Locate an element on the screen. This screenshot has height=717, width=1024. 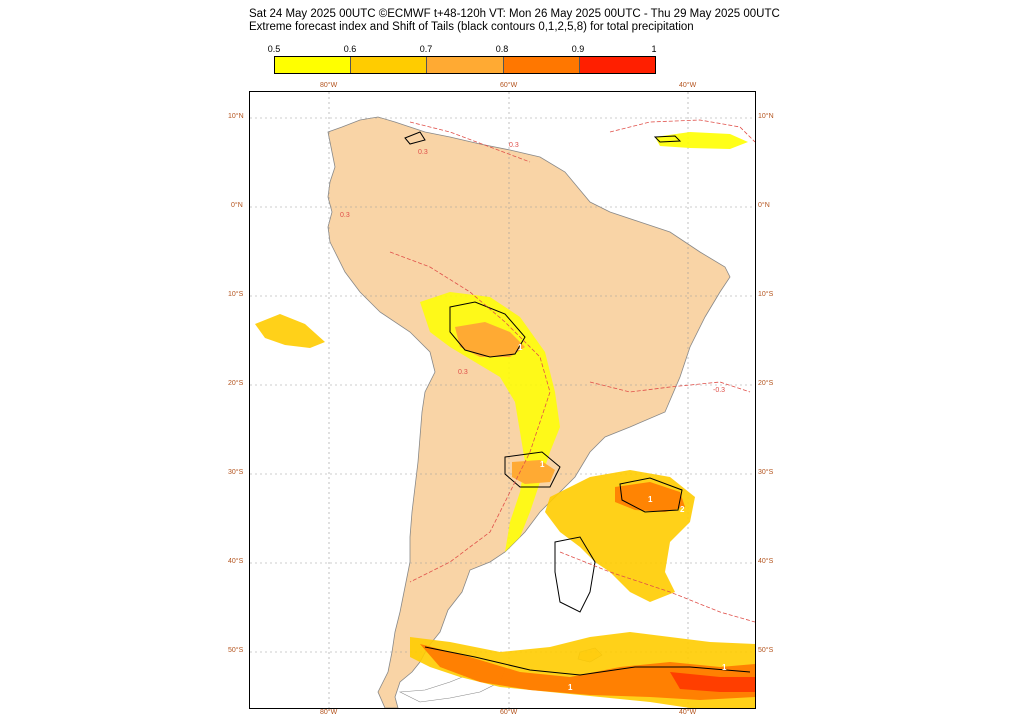
color-legend: 0.5 0.6 0.7 0.8 0.9 1 is located at coordinates (462, 59).